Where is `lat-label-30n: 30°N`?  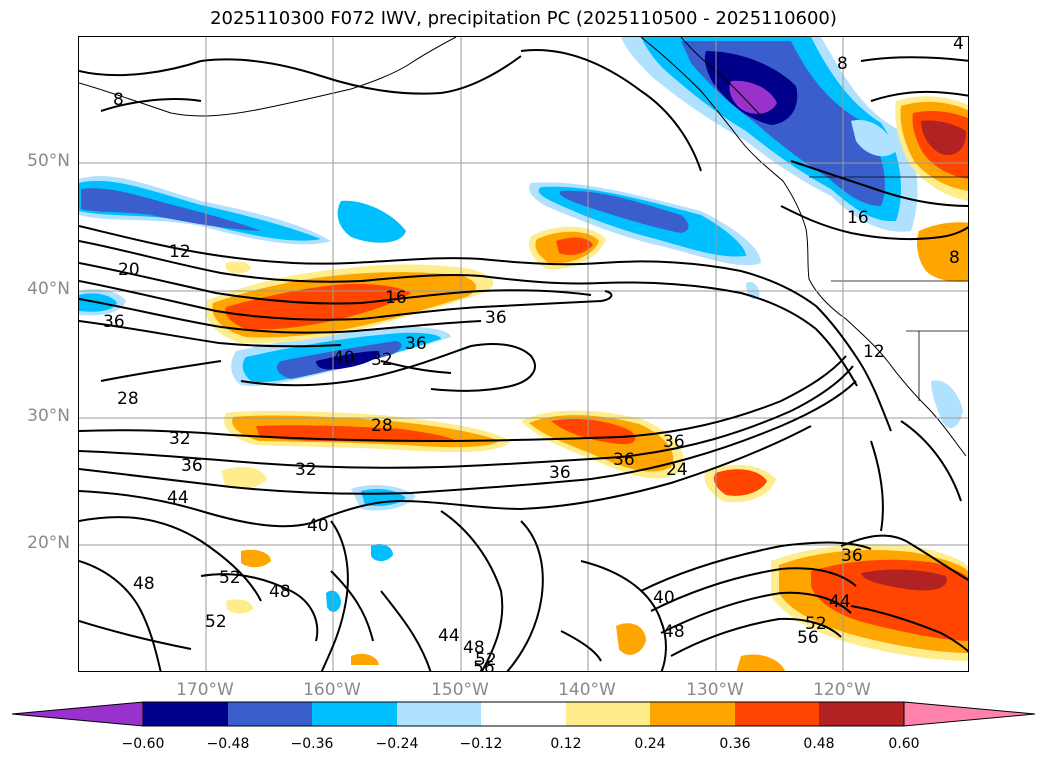 lat-label-30n: 30°N is located at coordinates (48, 416).